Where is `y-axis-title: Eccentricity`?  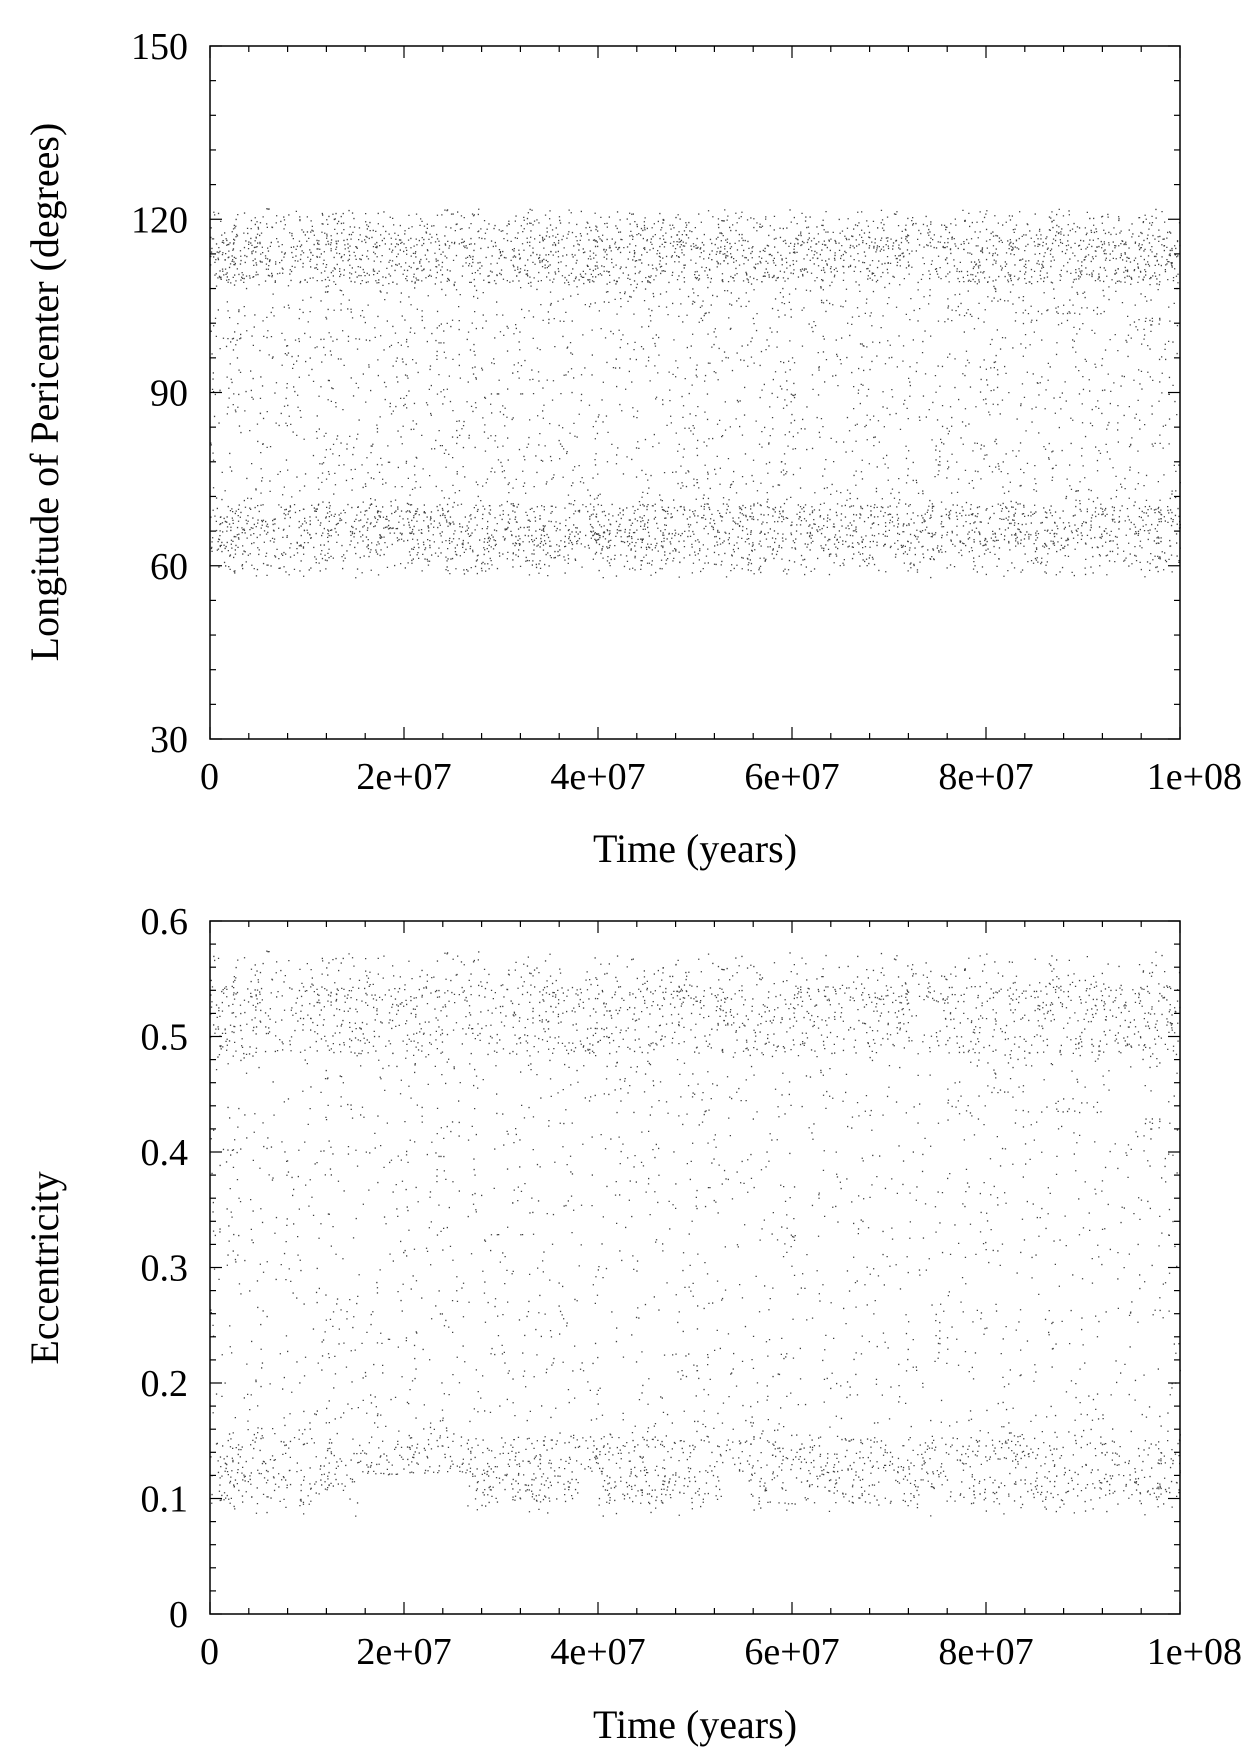
y-axis-title: Eccentricity is located at coordinates (44, 1267).